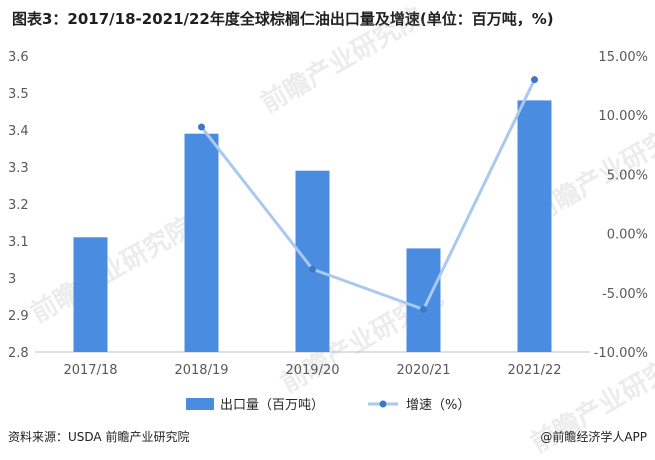  Describe the element at coordinates (18, 242) in the screenshot. I see `y-left-tick-label: 3.1` at that location.